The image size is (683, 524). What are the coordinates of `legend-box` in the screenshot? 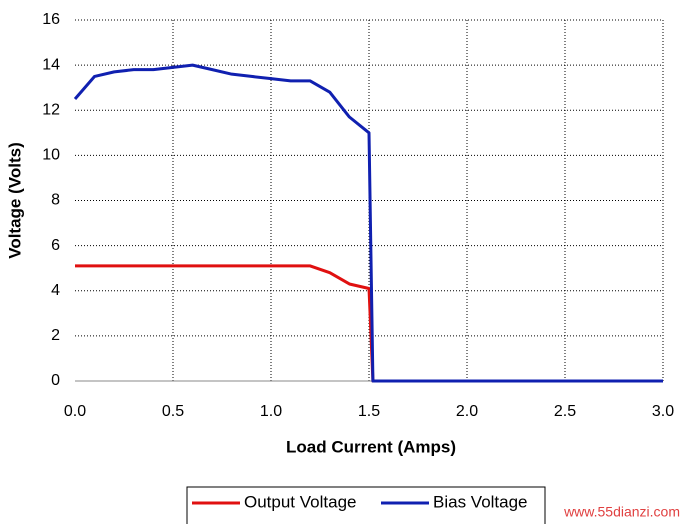 It's located at (366, 505).